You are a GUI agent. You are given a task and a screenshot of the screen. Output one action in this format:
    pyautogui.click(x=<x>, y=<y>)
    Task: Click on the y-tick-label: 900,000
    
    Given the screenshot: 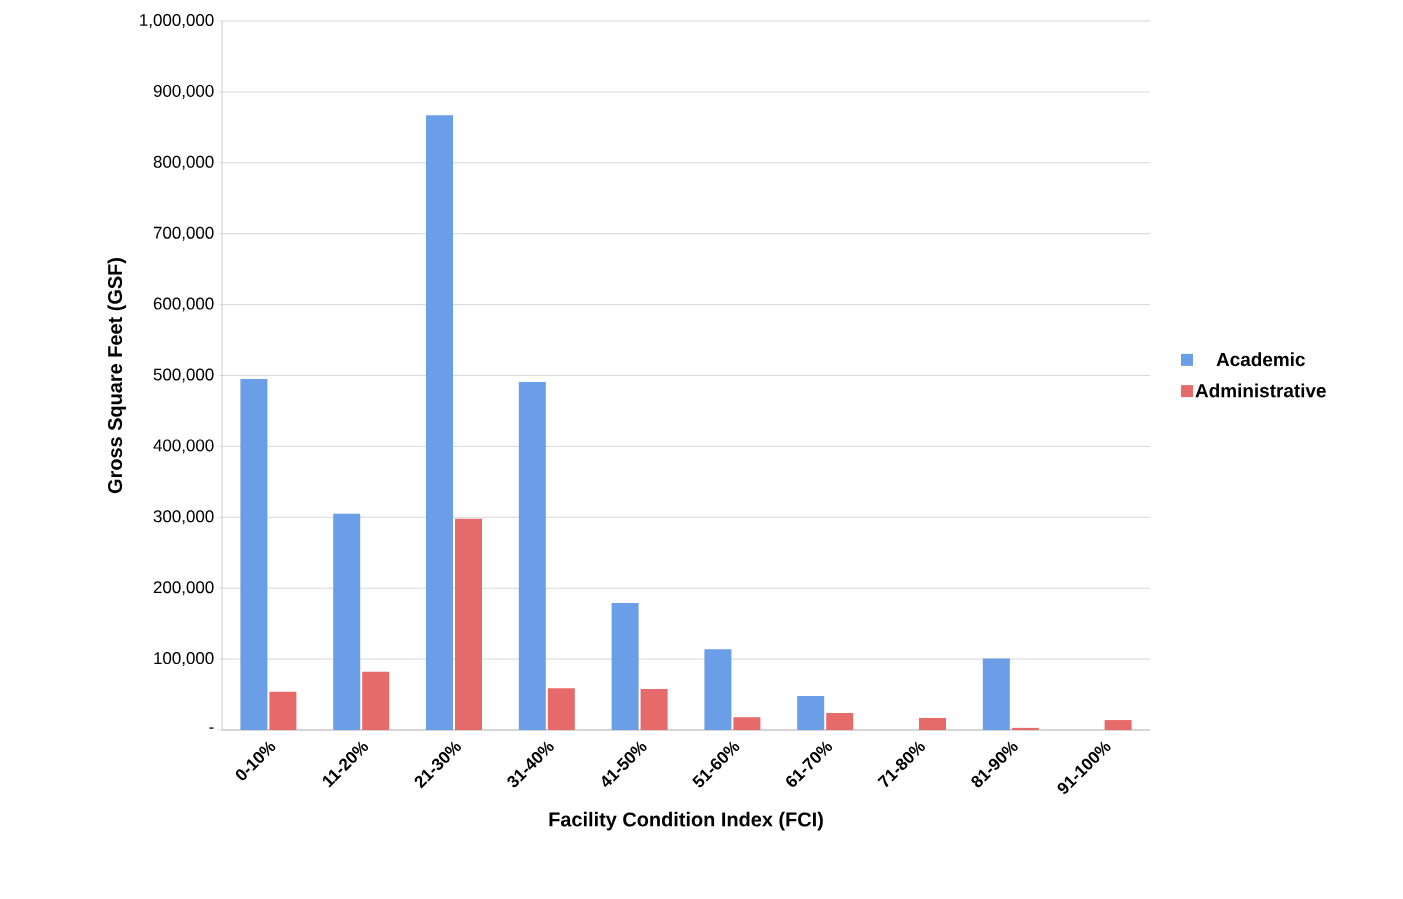 What is the action you would take?
    pyautogui.click(x=183, y=91)
    